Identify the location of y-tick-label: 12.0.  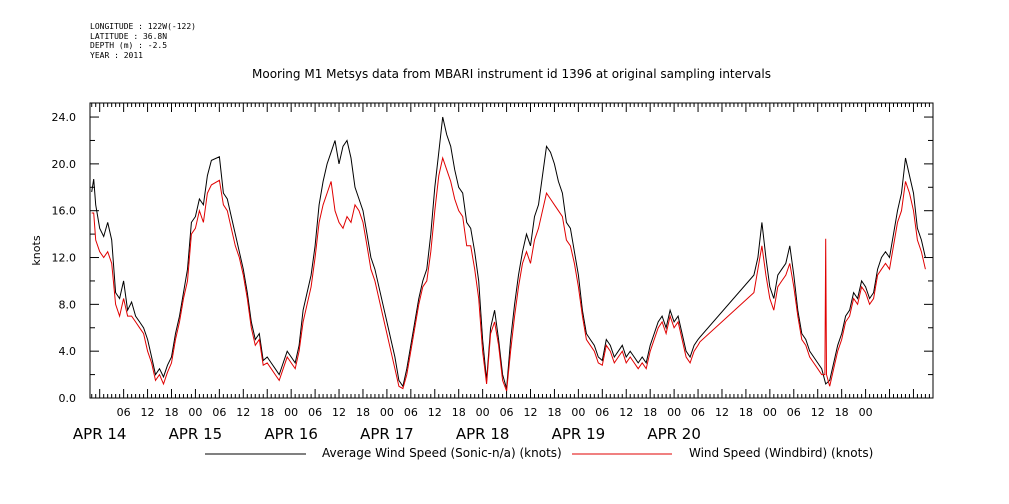
(64, 258).